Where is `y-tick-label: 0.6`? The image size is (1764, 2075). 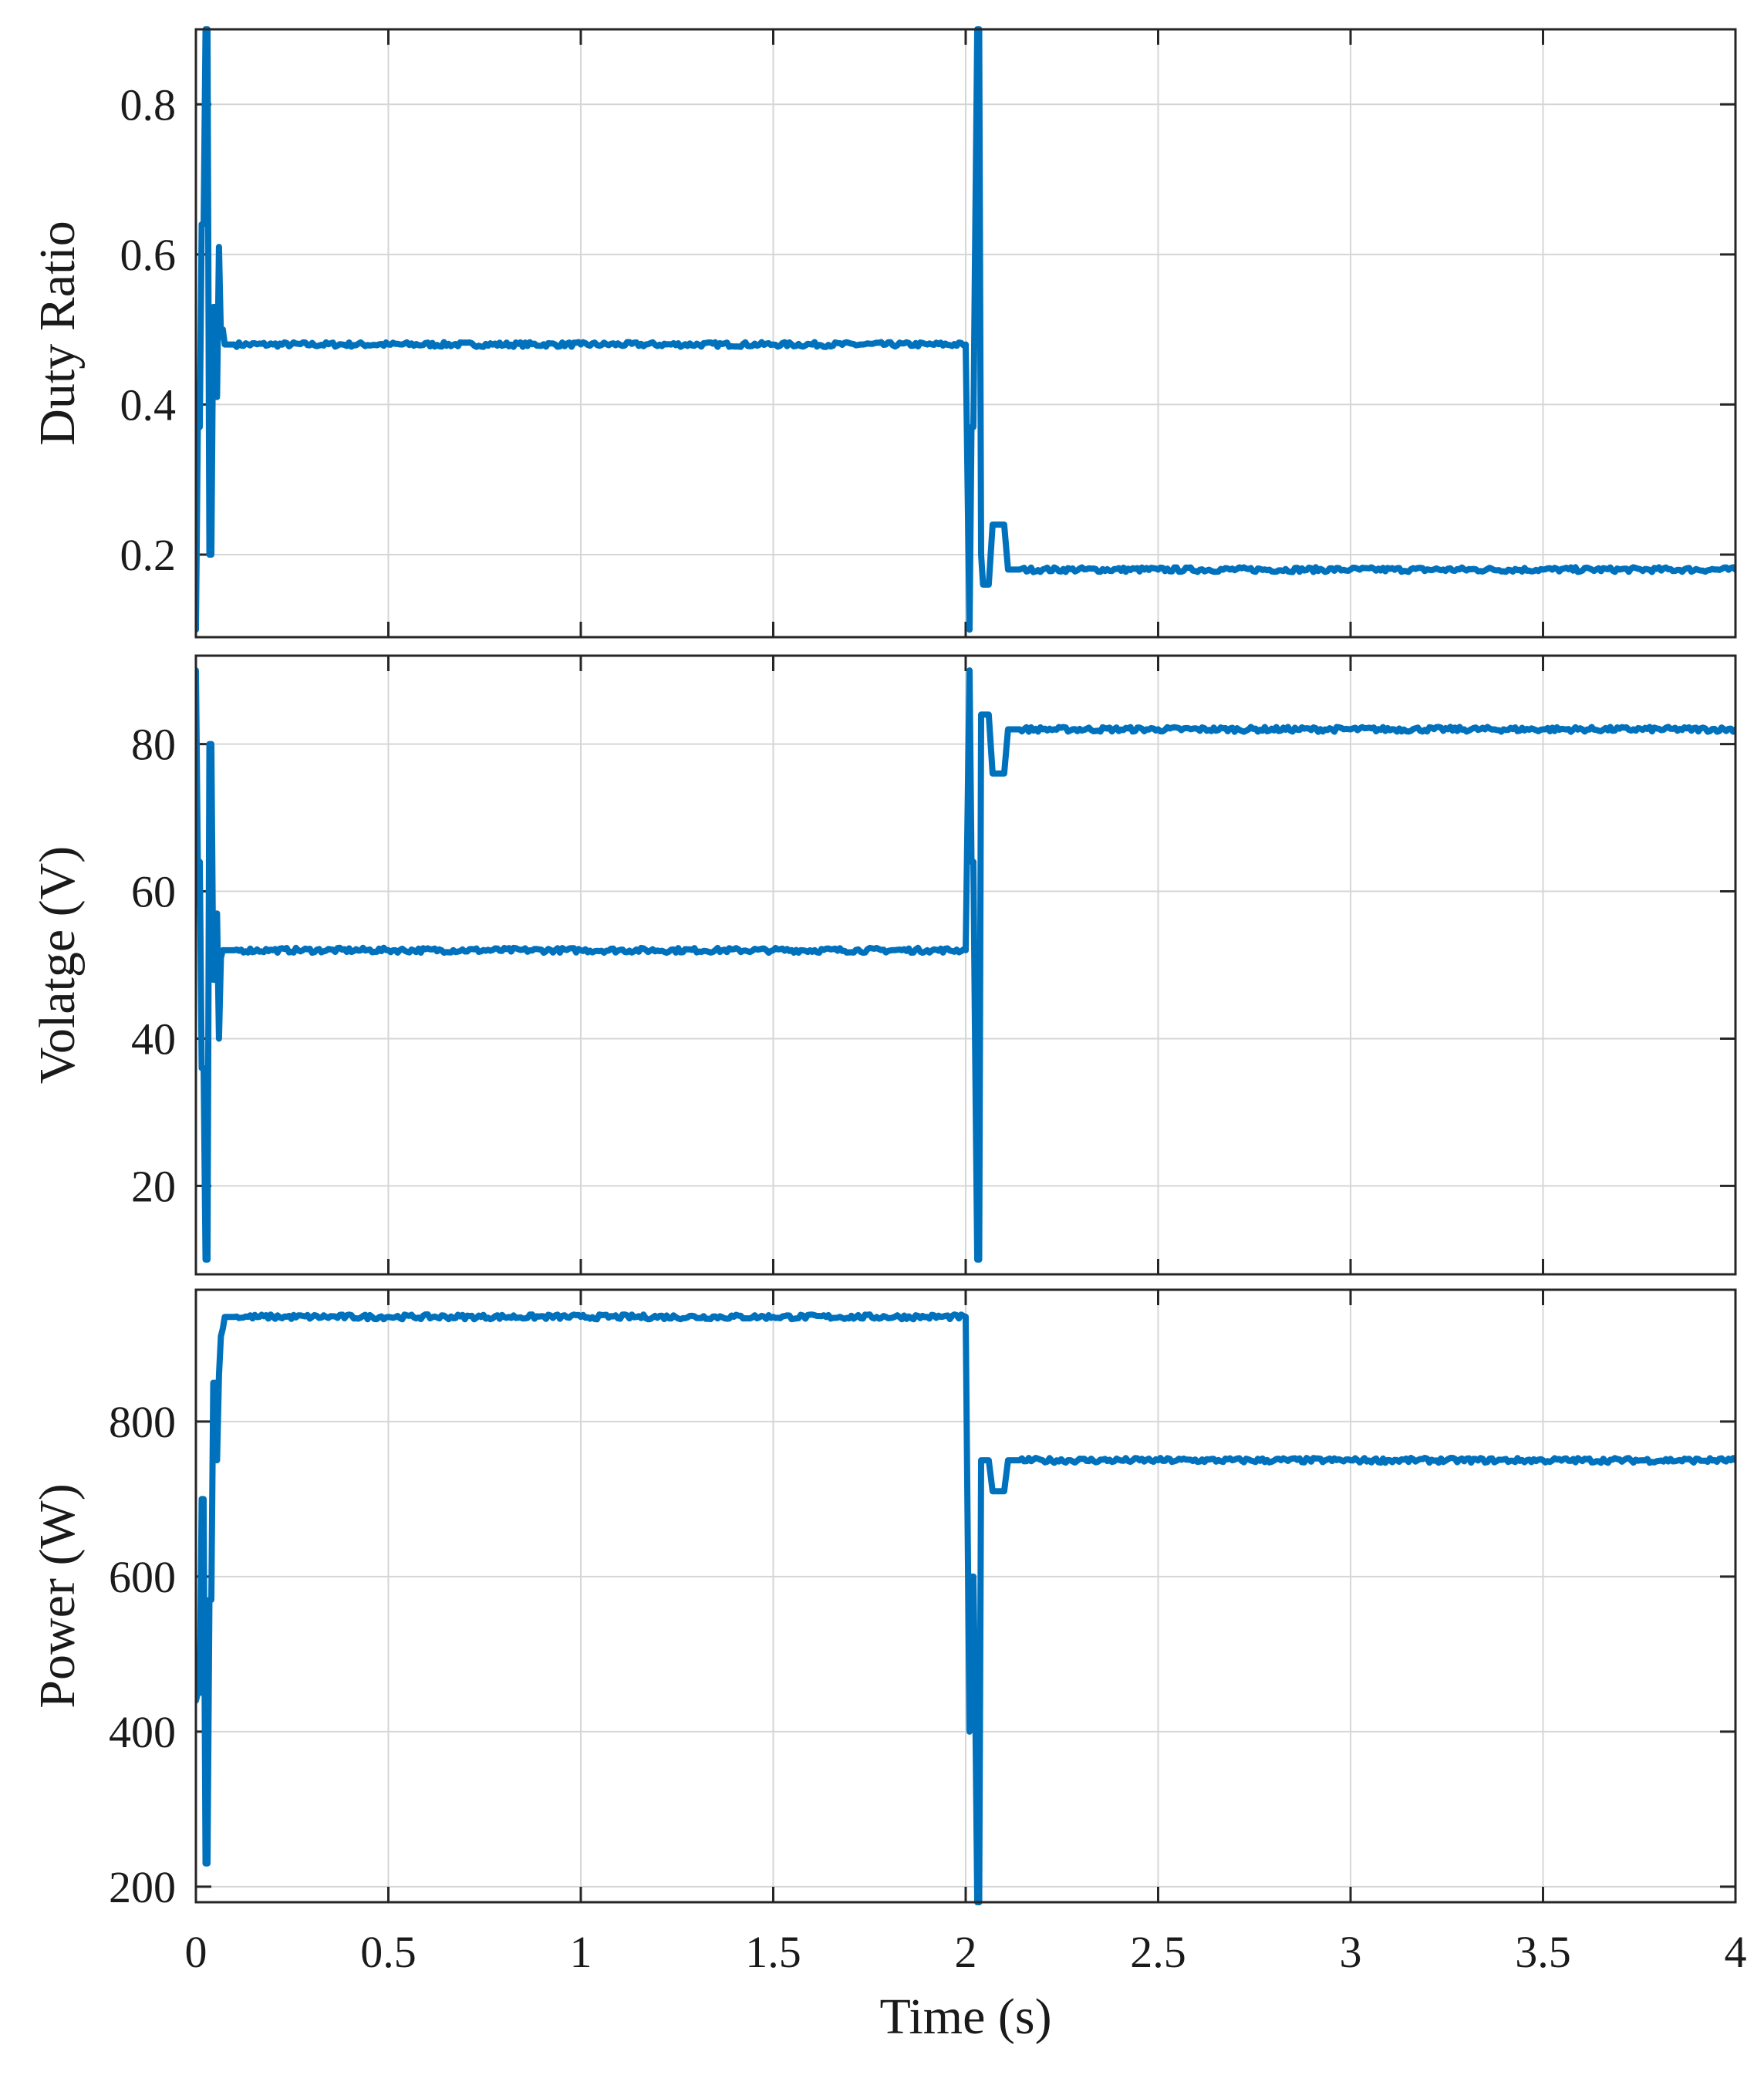
y-tick-label: 0.6 is located at coordinates (149, 255).